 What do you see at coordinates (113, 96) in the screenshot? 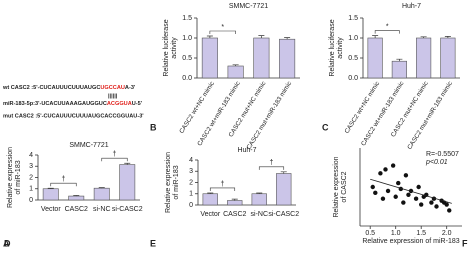
I see `base-pairs: ||||||` at bounding box center [113, 96].